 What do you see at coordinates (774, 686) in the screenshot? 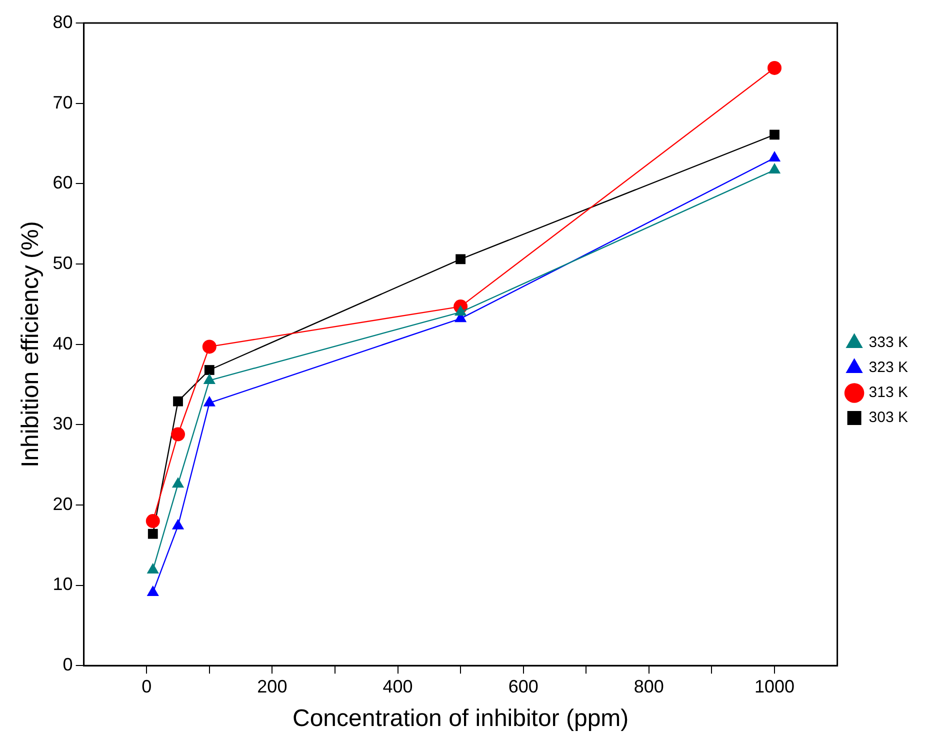
I see `x-tick-label: 1000` at bounding box center [774, 686].